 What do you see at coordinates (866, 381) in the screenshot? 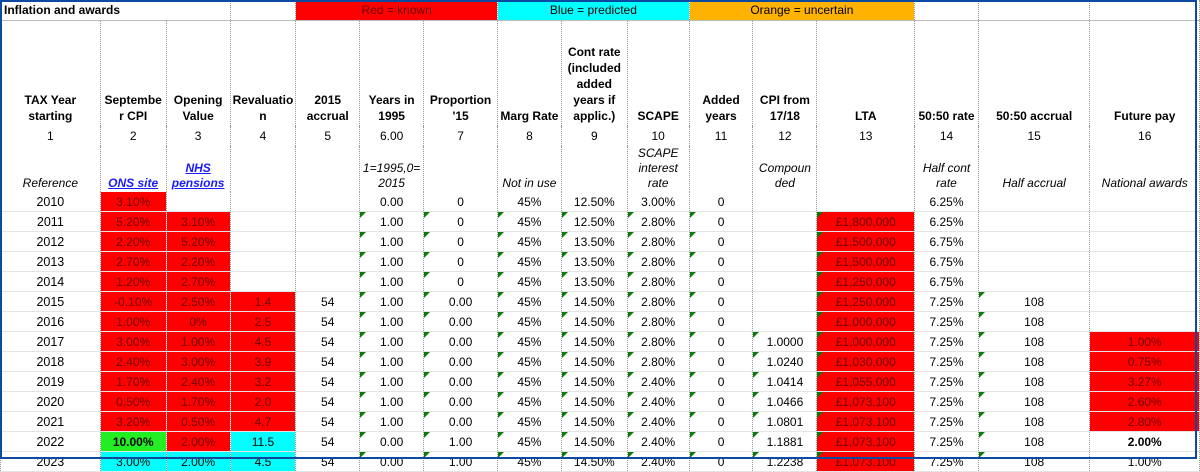
I see `table-cell: £1,055,000` at bounding box center [866, 381].